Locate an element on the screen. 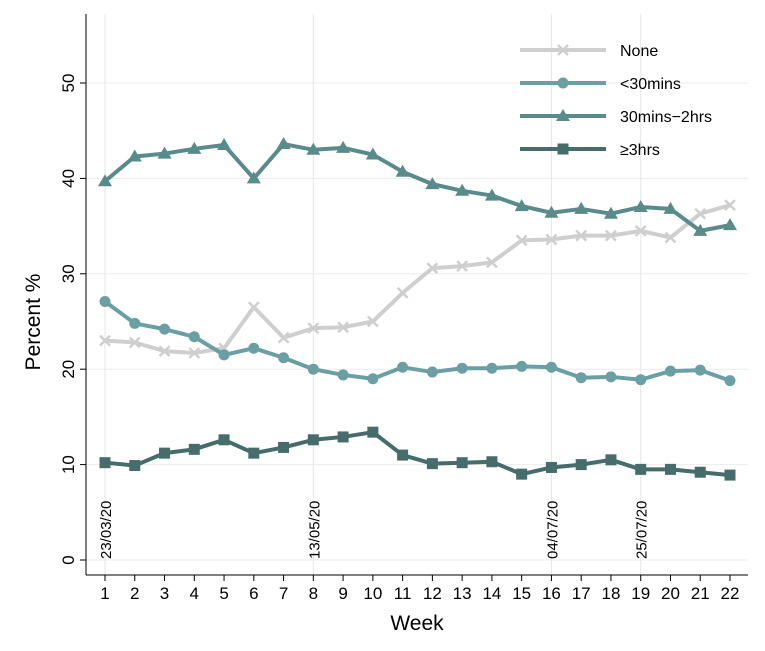 The width and height of the screenshot is (765, 651). x-tick-label: 6 is located at coordinates (253, 593).